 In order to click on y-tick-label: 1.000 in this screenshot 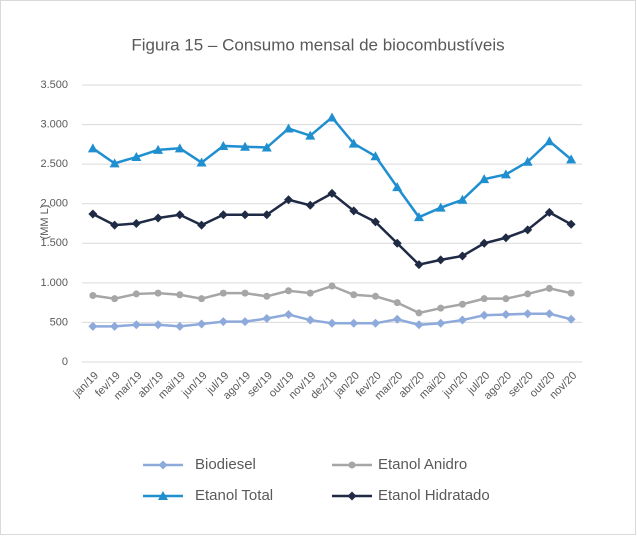, I will do `click(54, 283)`.